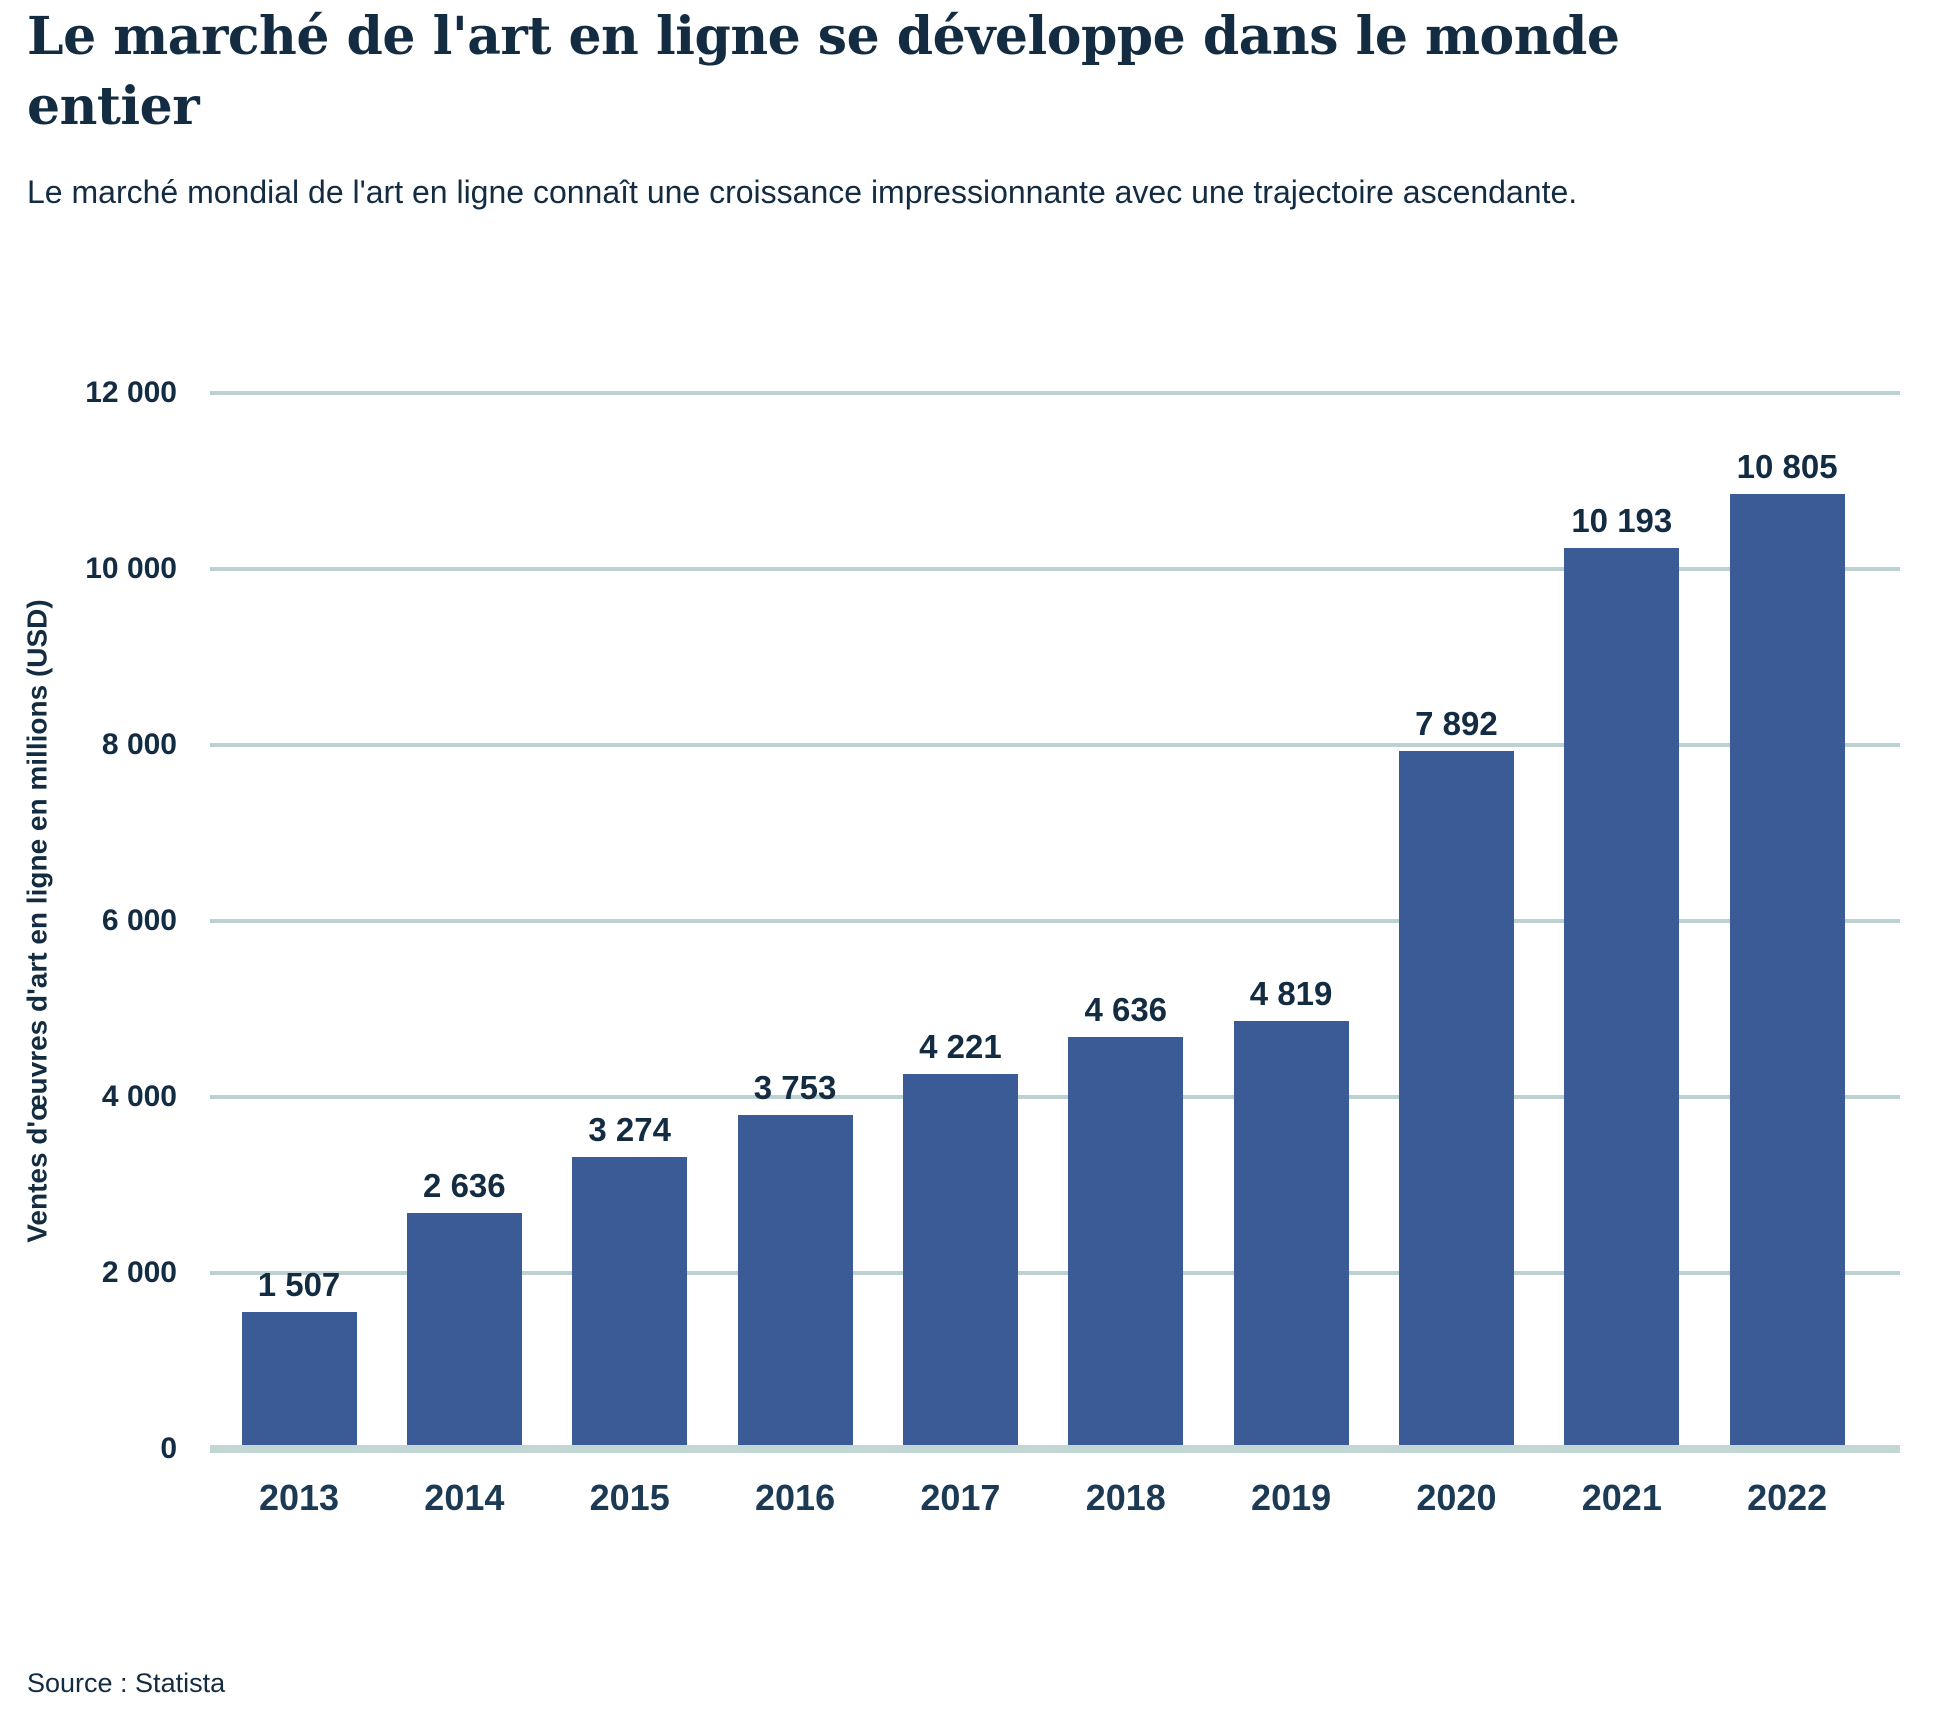  I want to click on bar-2021, so click(1622, 996).